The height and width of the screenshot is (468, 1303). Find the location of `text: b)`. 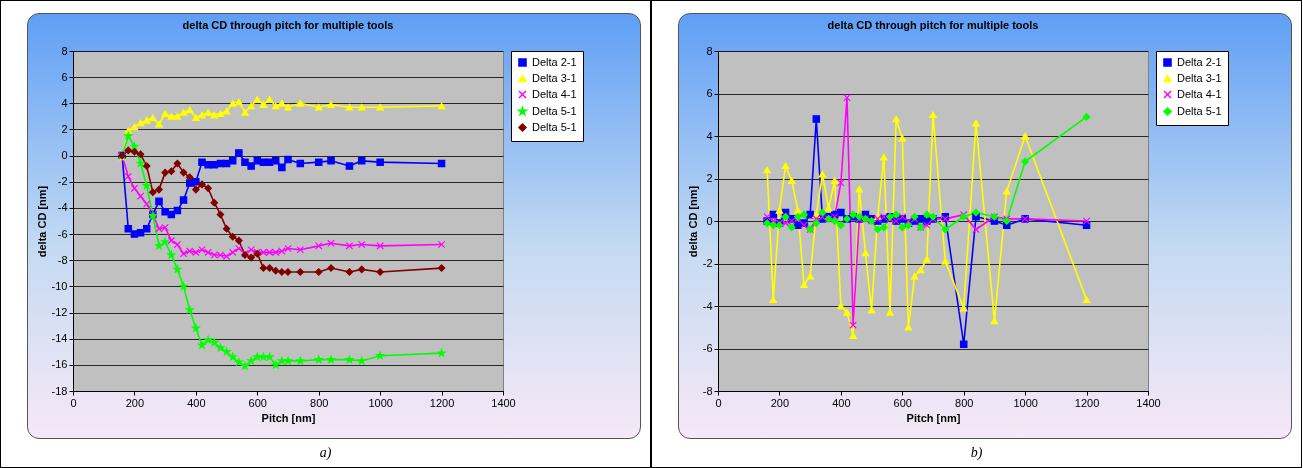

text: b) is located at coordinates (976, 453).